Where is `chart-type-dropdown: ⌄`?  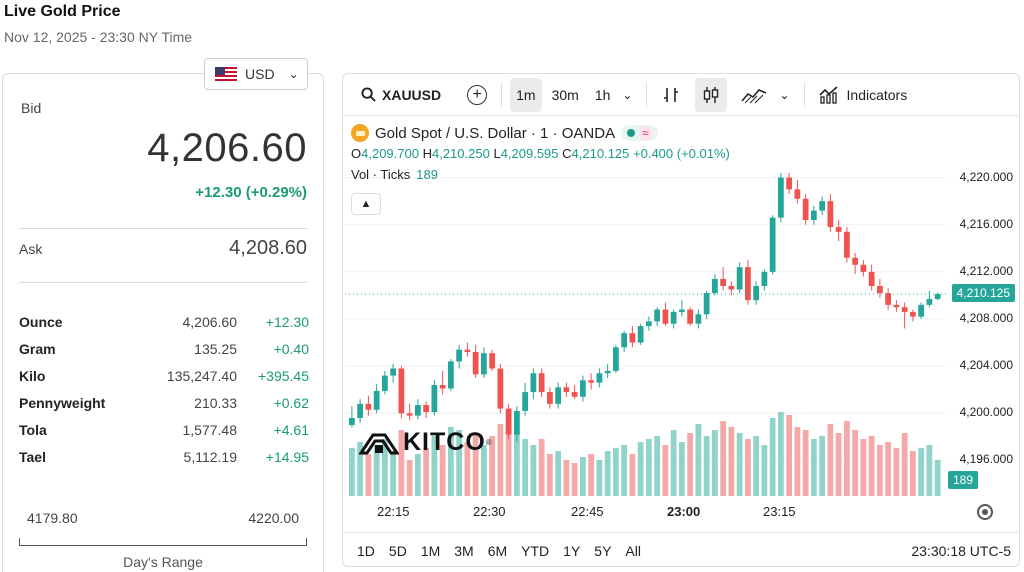
chart-type-dropdown: ⌄ is located at coordinates (784, 95).